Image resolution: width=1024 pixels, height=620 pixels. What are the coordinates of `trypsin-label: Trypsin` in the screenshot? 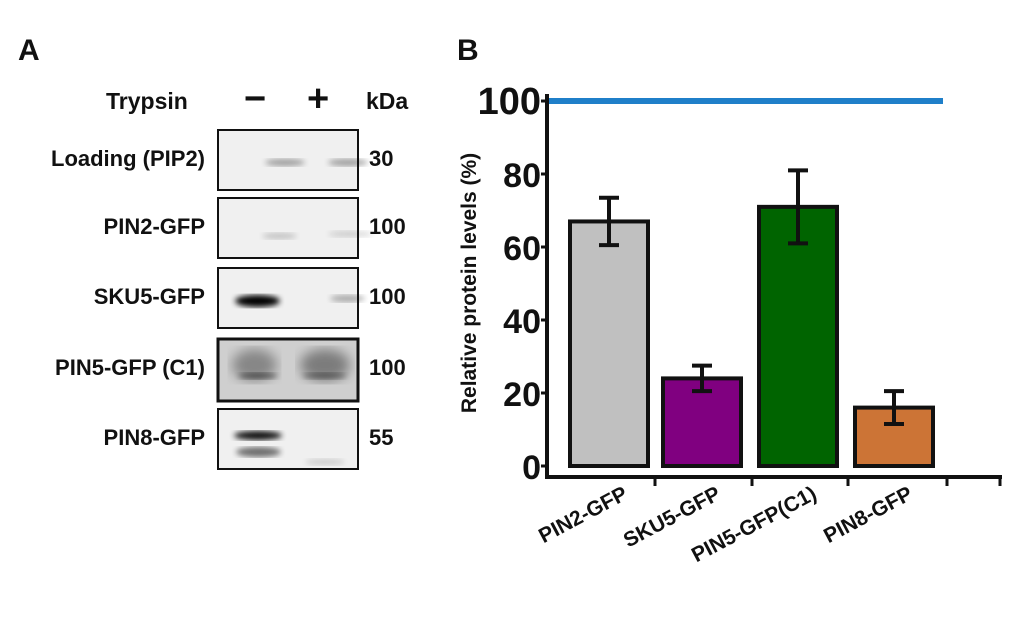 It's located at (147, 101).